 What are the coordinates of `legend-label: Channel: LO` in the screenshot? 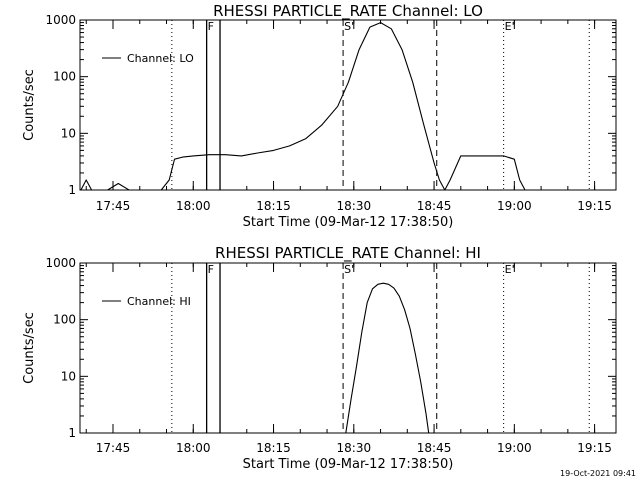 It's located at (160, 58).